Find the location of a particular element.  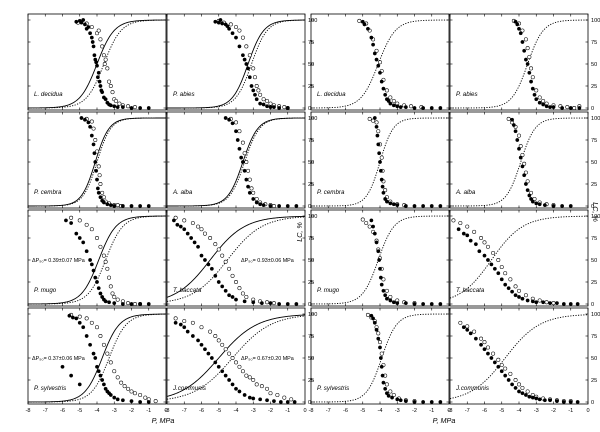

panel-r8-x-tick-label: -7 is located at coordinates (467, 411).